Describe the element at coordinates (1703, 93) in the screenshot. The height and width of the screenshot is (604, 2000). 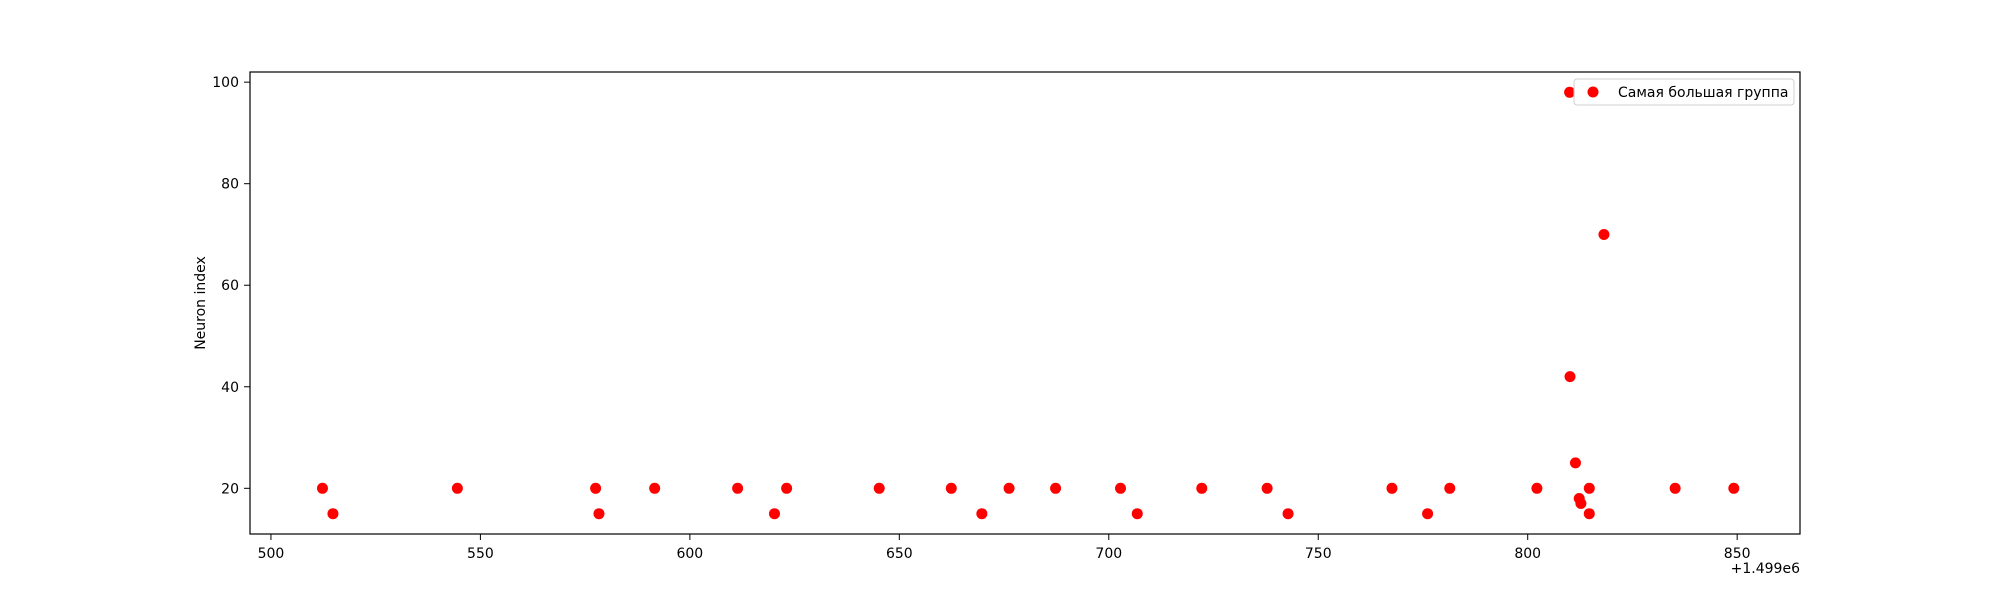
I see `legend-entry-label: Самая большая группа` at that location.